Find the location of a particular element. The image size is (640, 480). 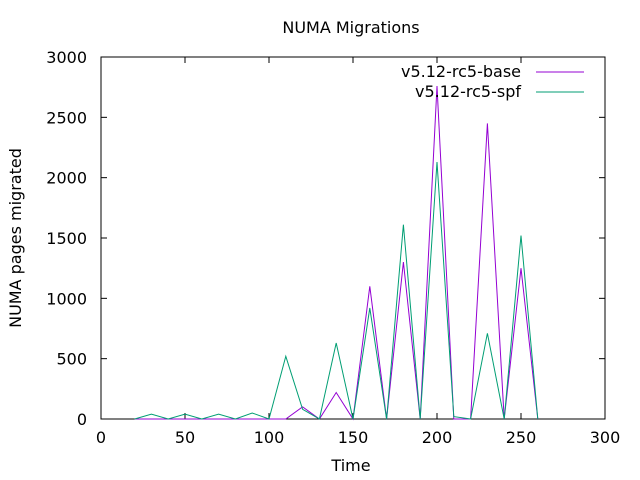

x-axis-title: Time is located at coordinates (350, 465).